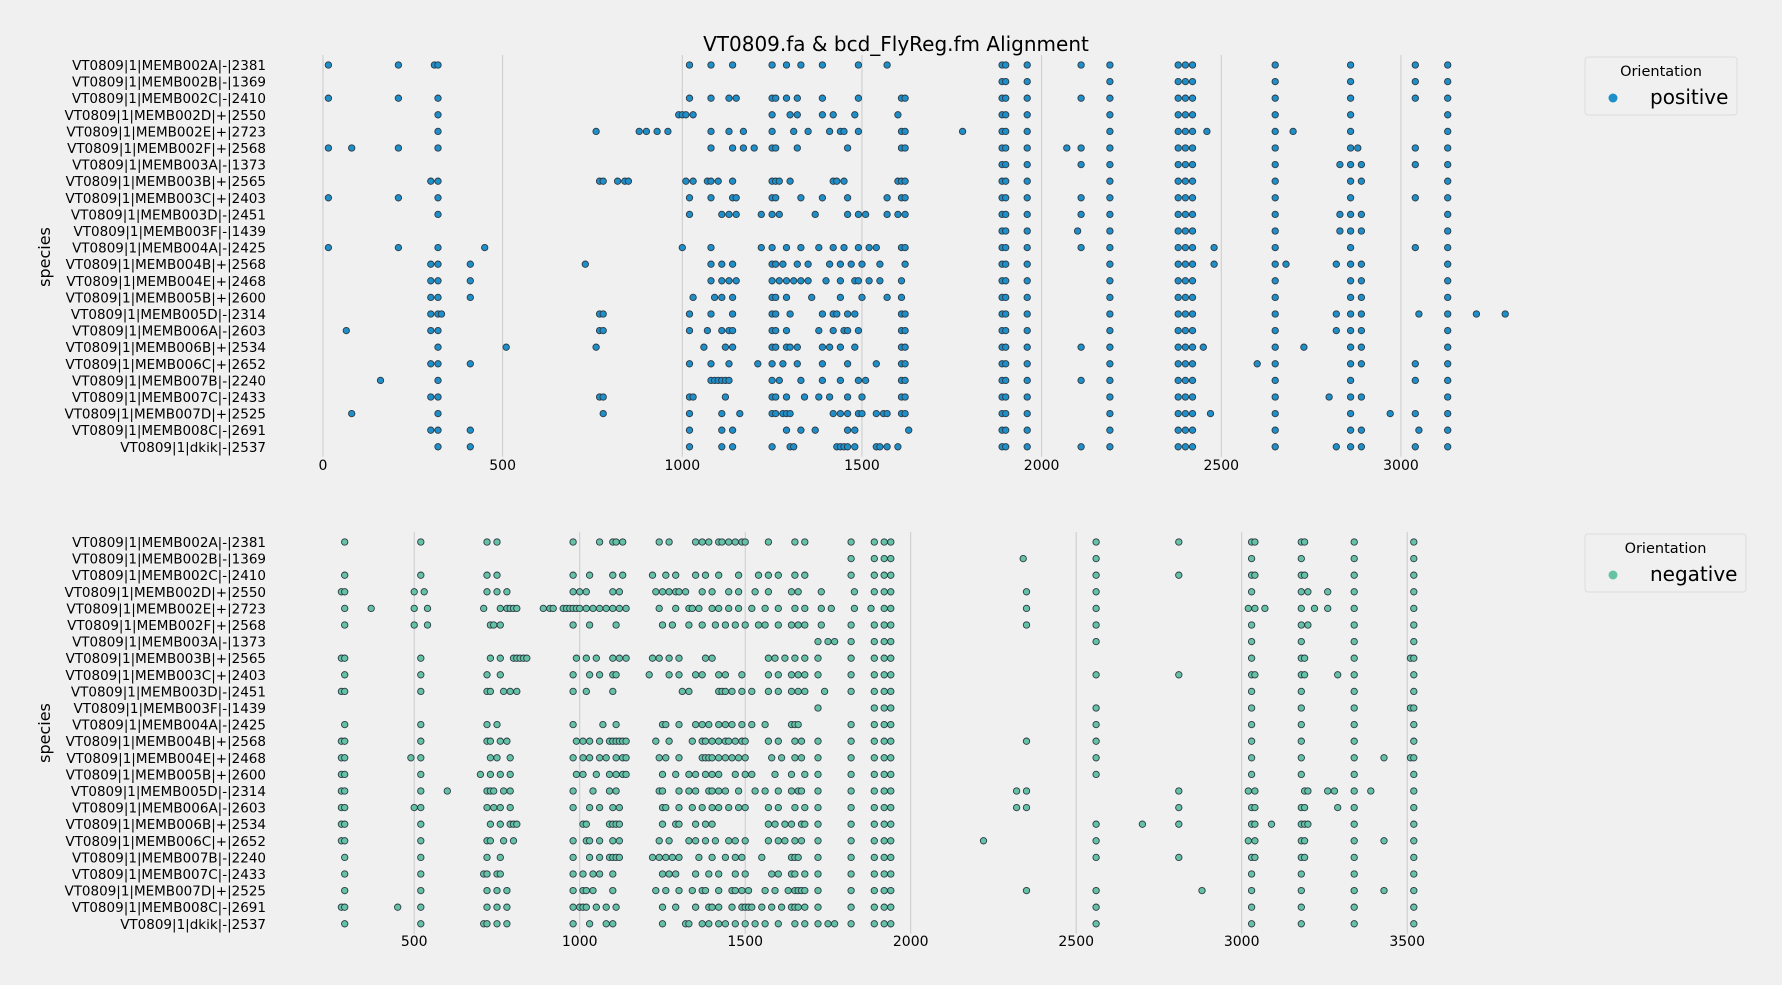 Image resolution: width=1782 pixels, height=985 pixels. Describe the element at coordinates (169, 809) in the screenshot. I see `species-label: VT0809|1|MEMB006A|-|2603` at that location.